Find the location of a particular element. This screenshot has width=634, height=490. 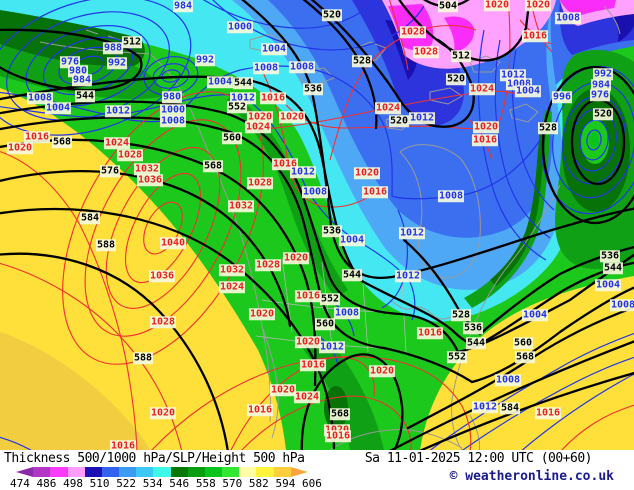

thickness-color-scale is located at coordinates (162, 472).